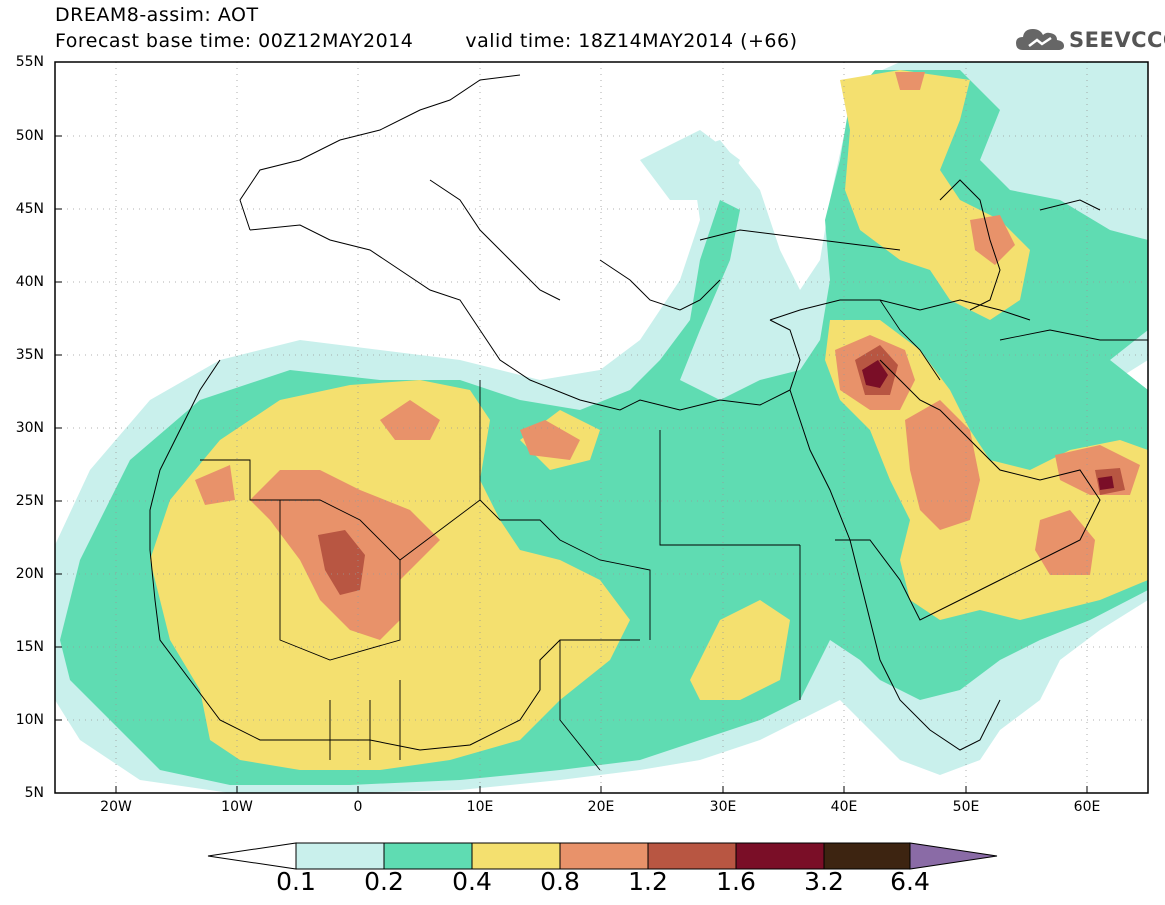  I want to click on lat-label: 25N, so click(29, 501).